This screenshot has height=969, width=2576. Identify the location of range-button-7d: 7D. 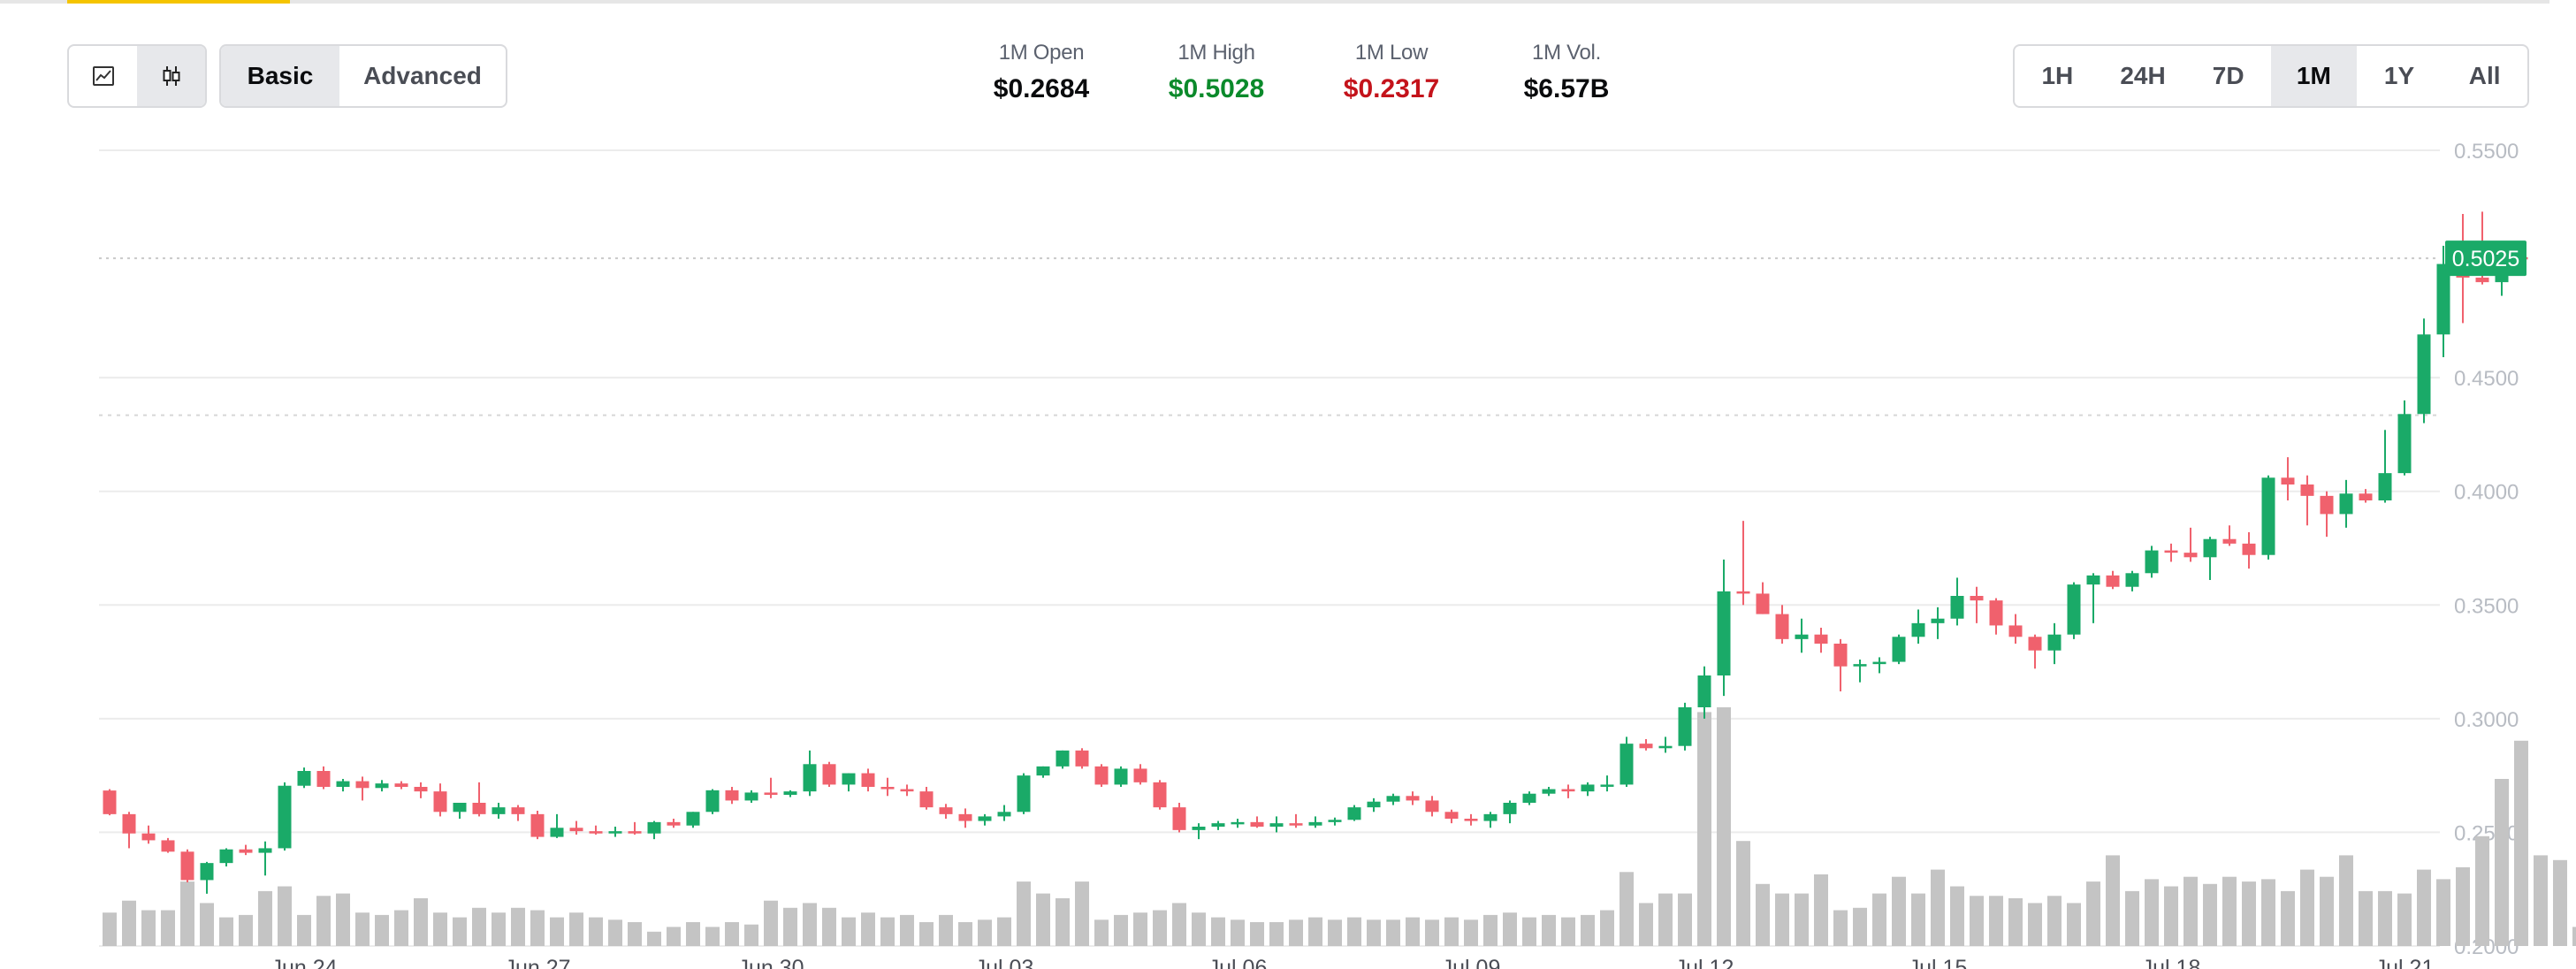
(2228, 76).